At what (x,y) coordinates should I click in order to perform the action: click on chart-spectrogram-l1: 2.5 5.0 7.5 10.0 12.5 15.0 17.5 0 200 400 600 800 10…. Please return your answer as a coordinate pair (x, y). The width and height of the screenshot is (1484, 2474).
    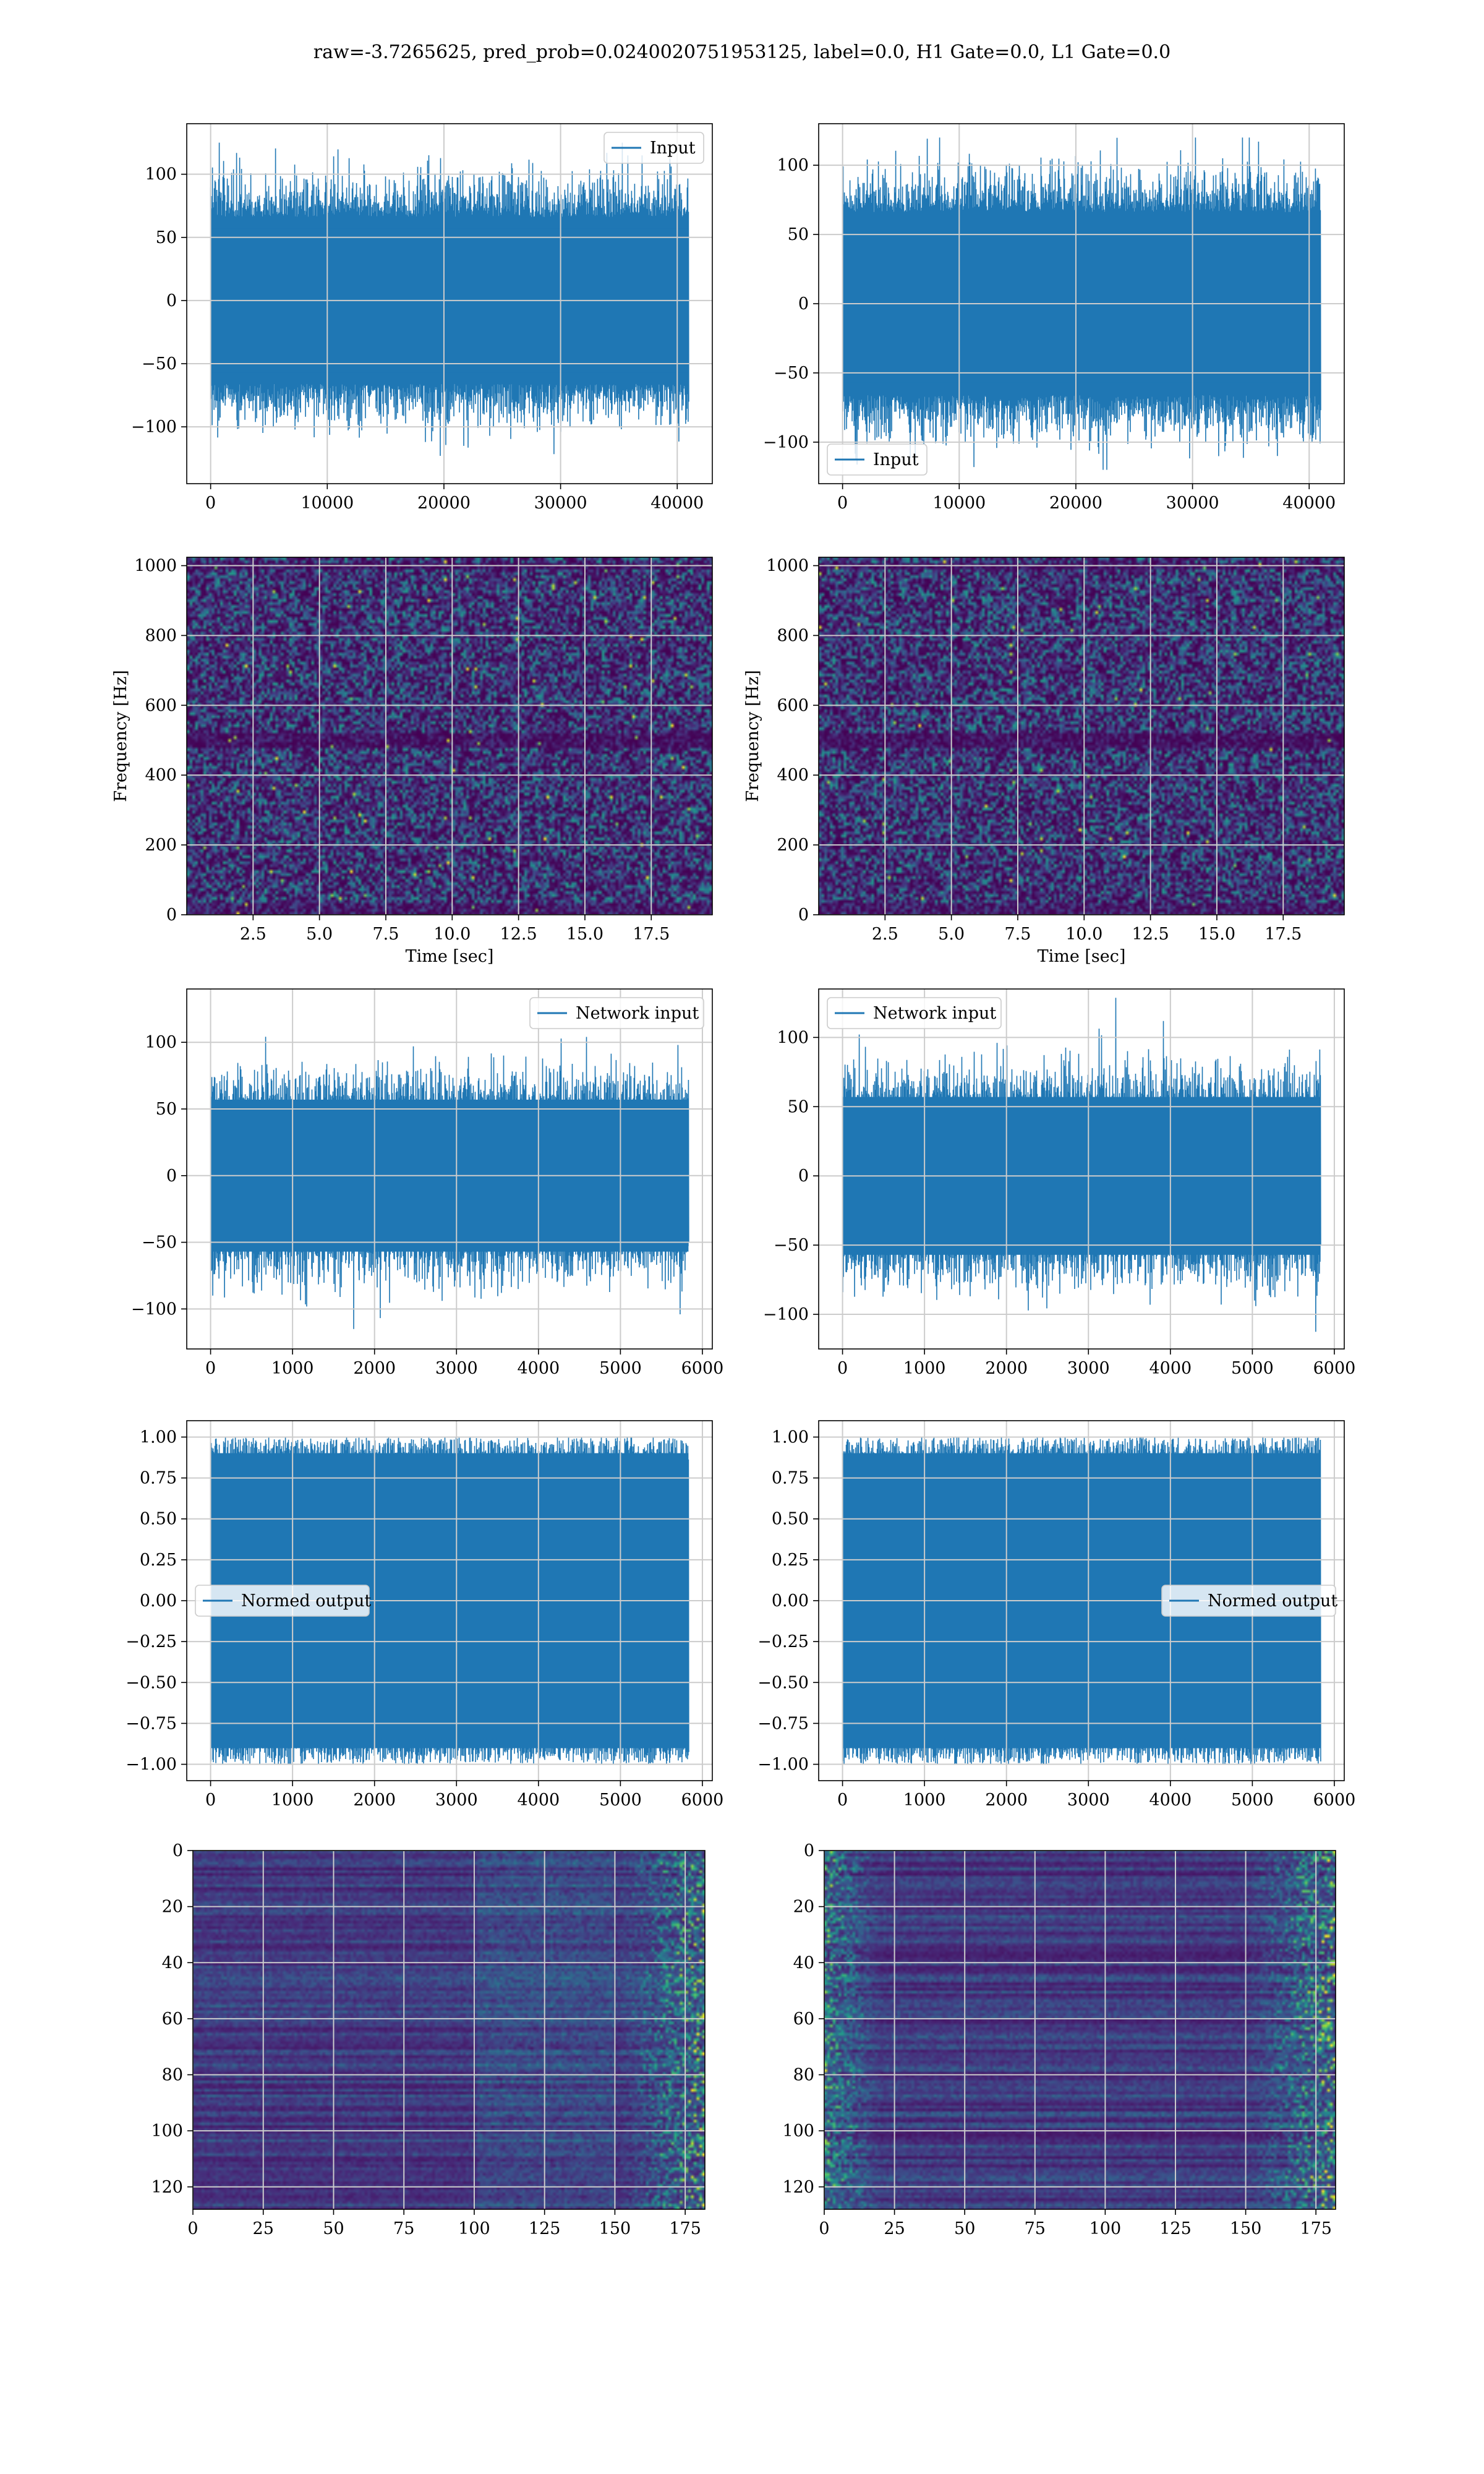
    Looking at the image, I should click on (1044, 761).